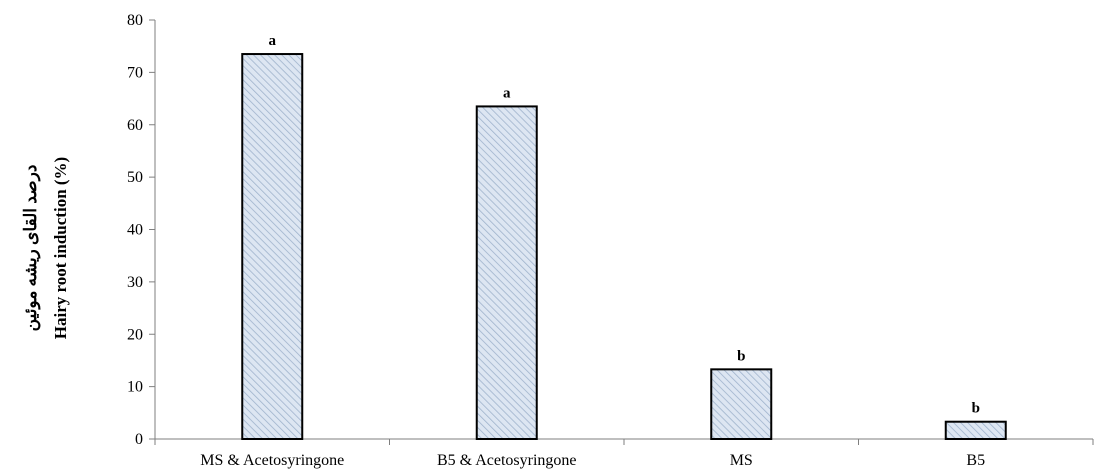 The image size is (1110, 476). Describe the element at coordinates (272, 460) in the screenshot. I see `x-category-label: MS & Acetosyringone` at that location.